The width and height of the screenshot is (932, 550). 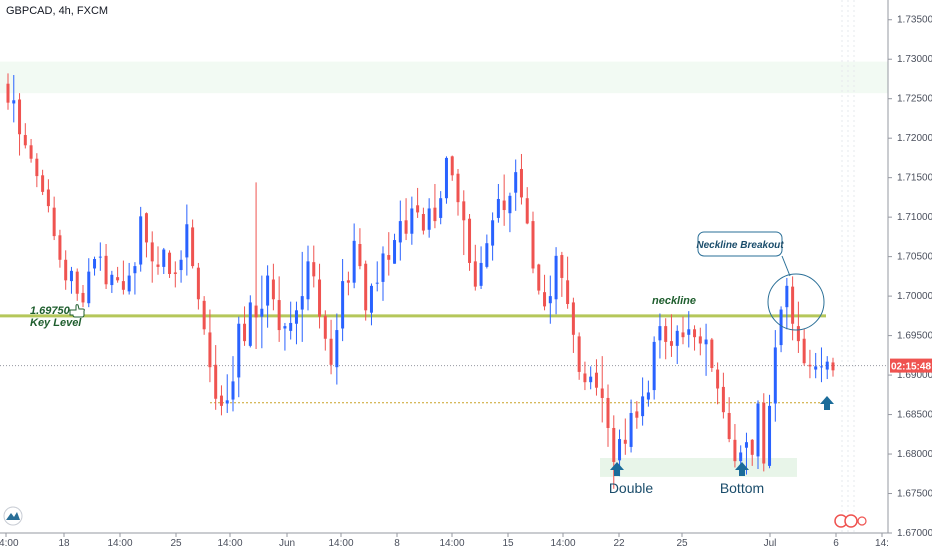 What do you see at coordinates (850, 521) in the screenshot?
I see `event-icons` at bounding box center [850, 521].